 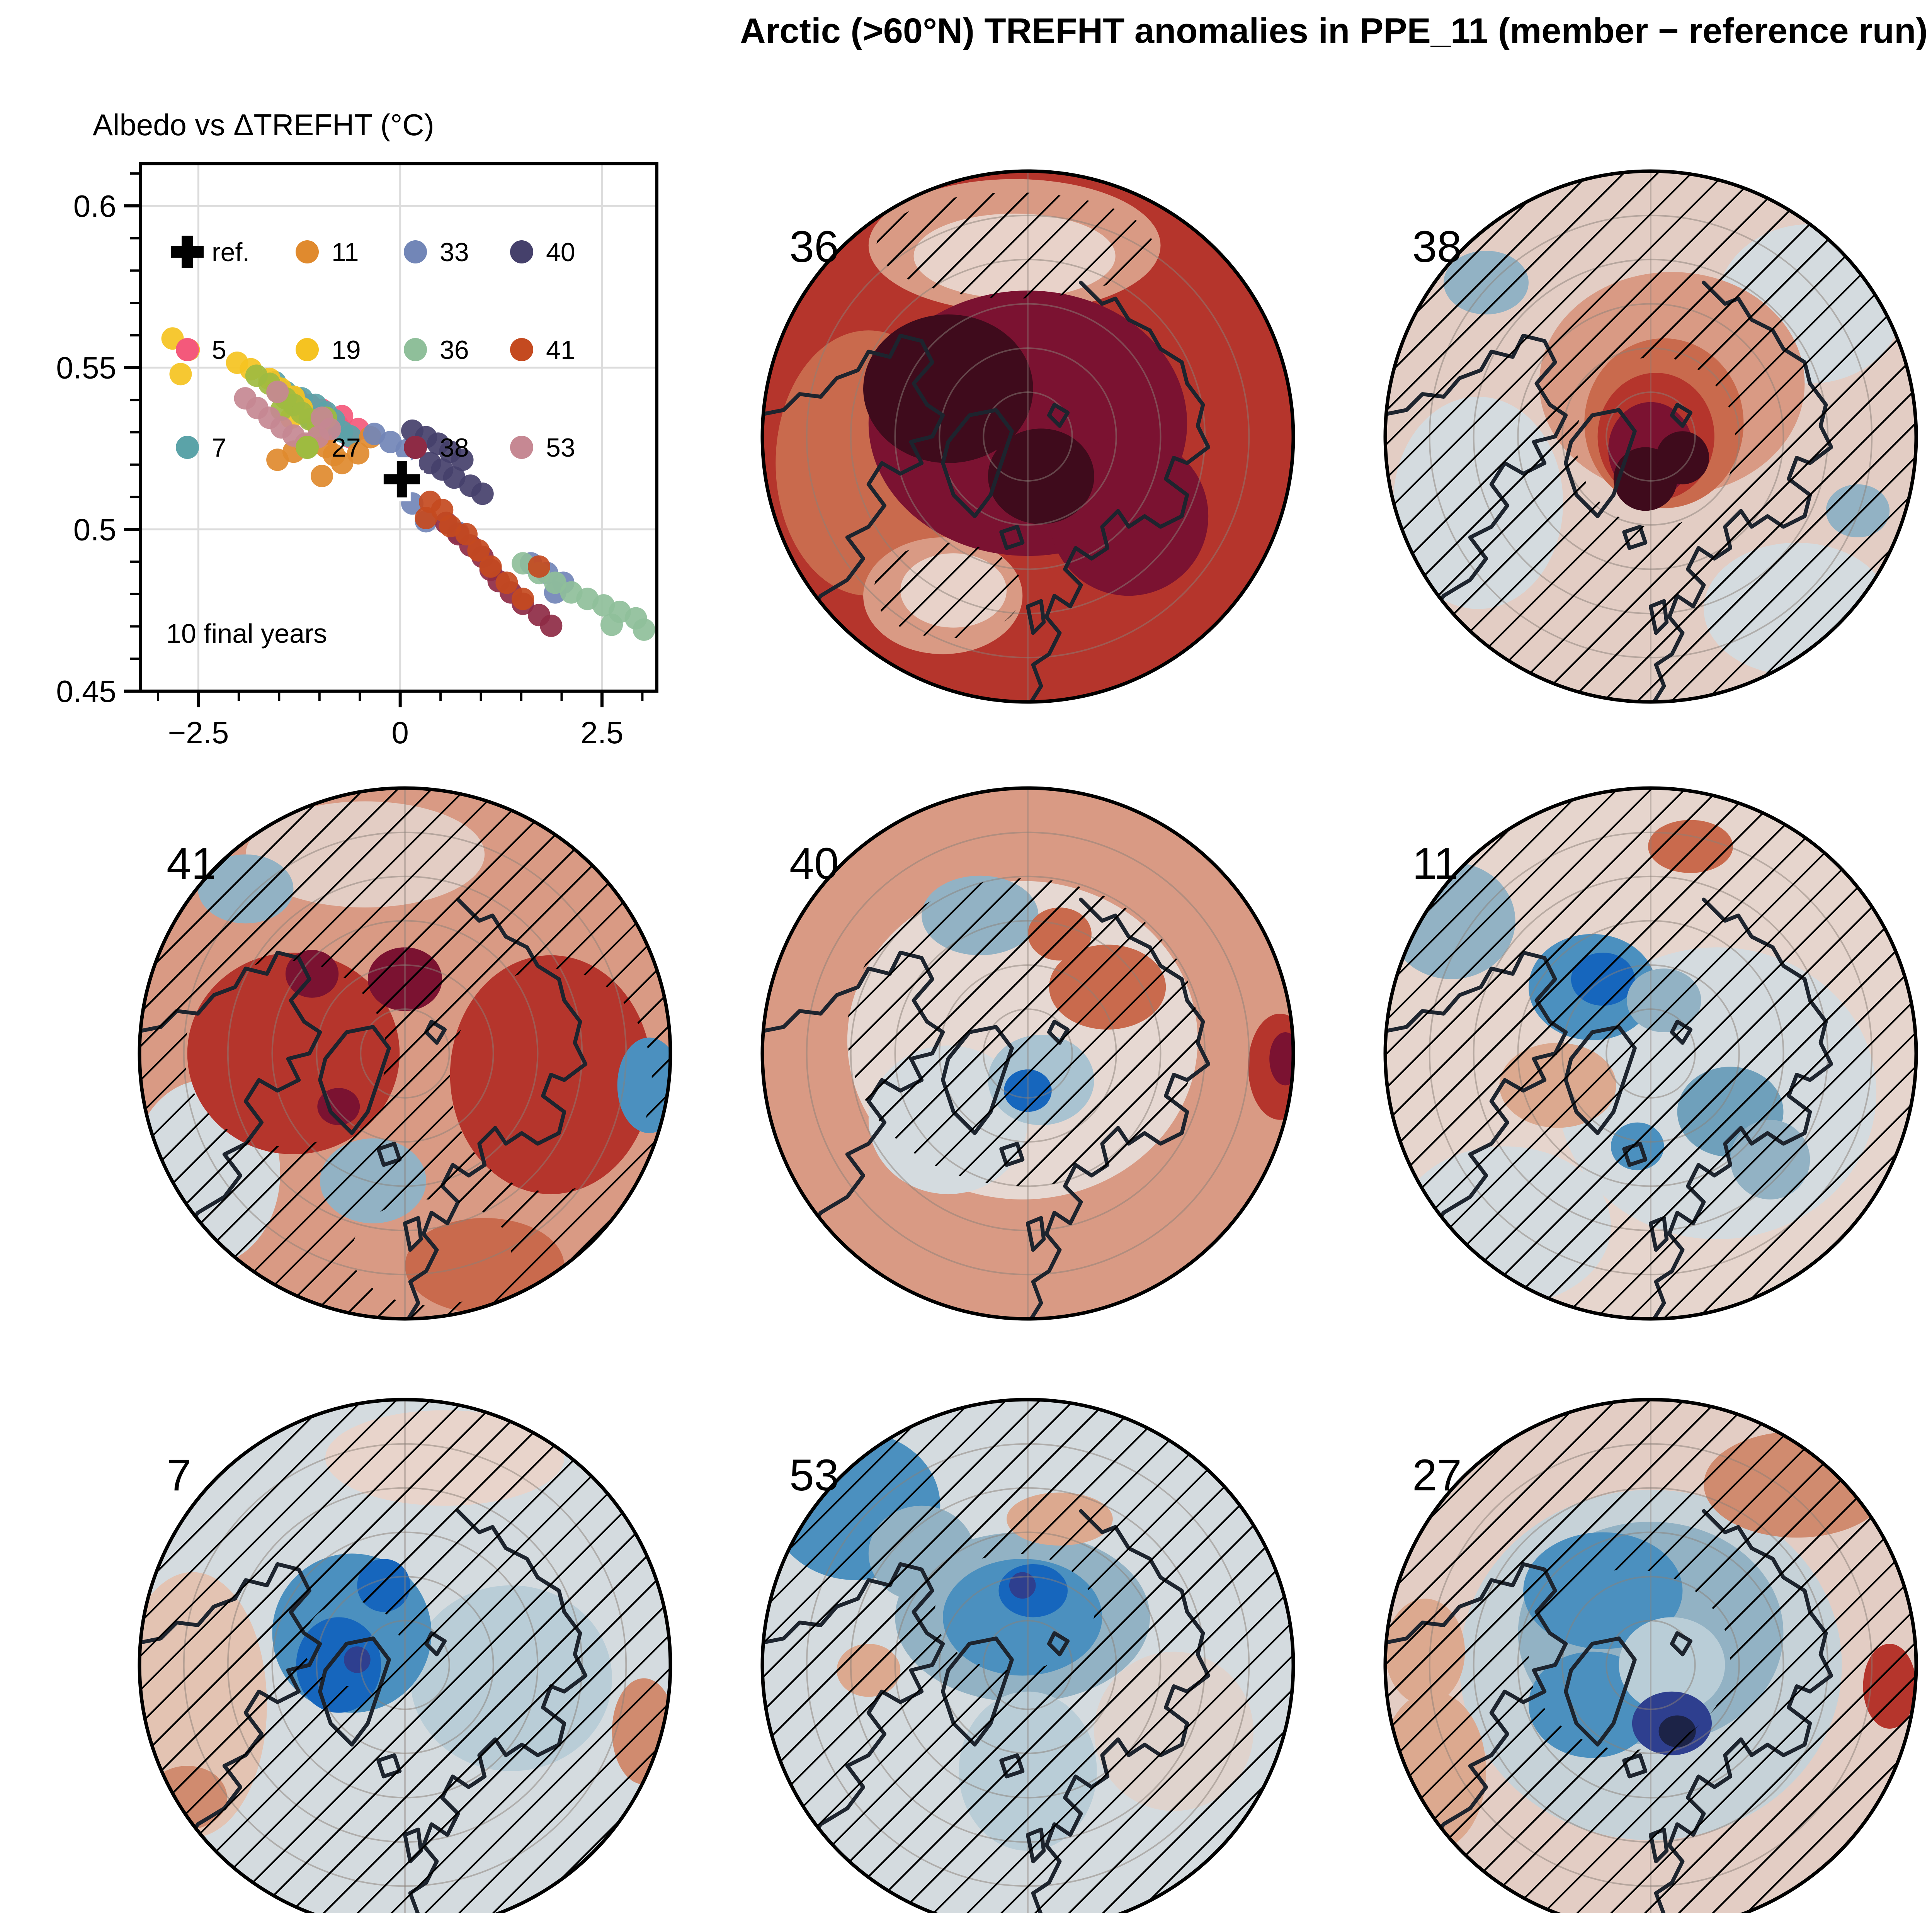 I want to click on legend-item-38: 38, so click(x=436, y=448).